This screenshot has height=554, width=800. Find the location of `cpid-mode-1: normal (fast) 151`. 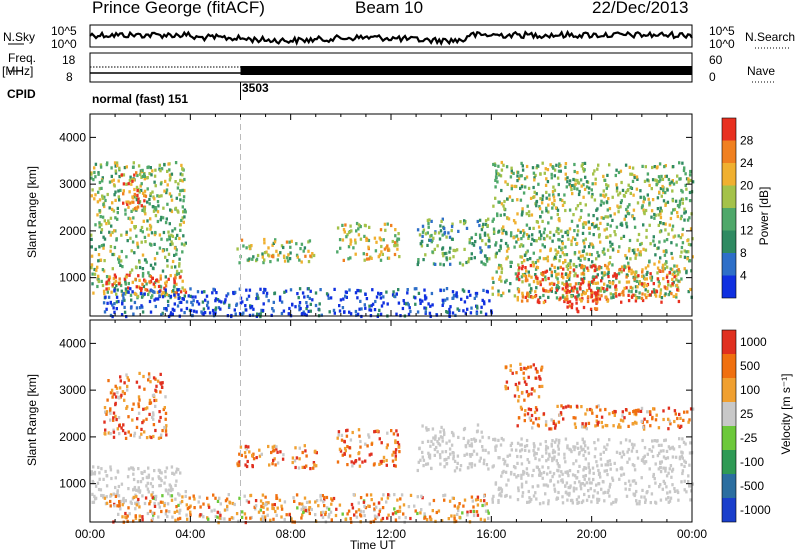

cpid-mode-1: normal (fast) 151 is located at coordinates (140, 99).